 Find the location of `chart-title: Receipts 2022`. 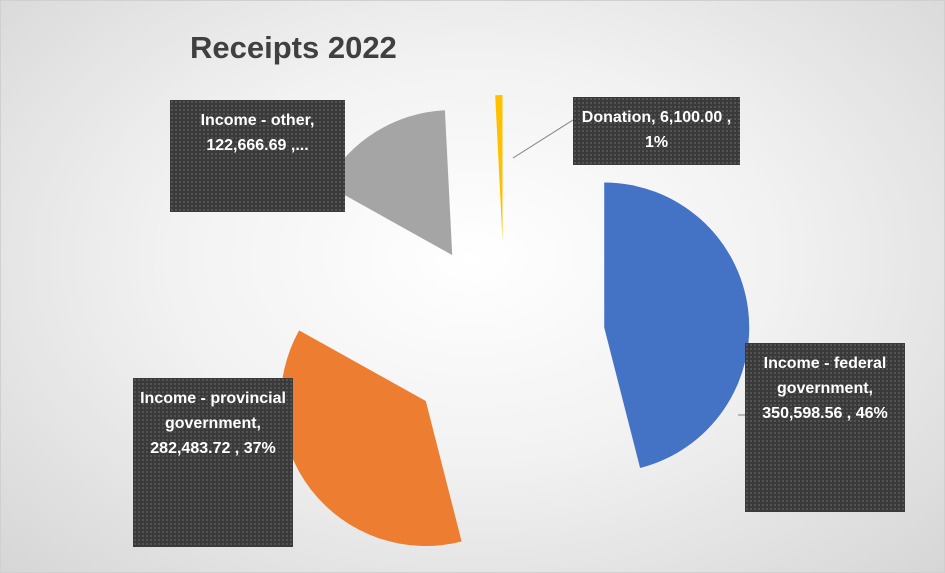

chart-title: Receipts 2022 is located at coordinates (293, 47).